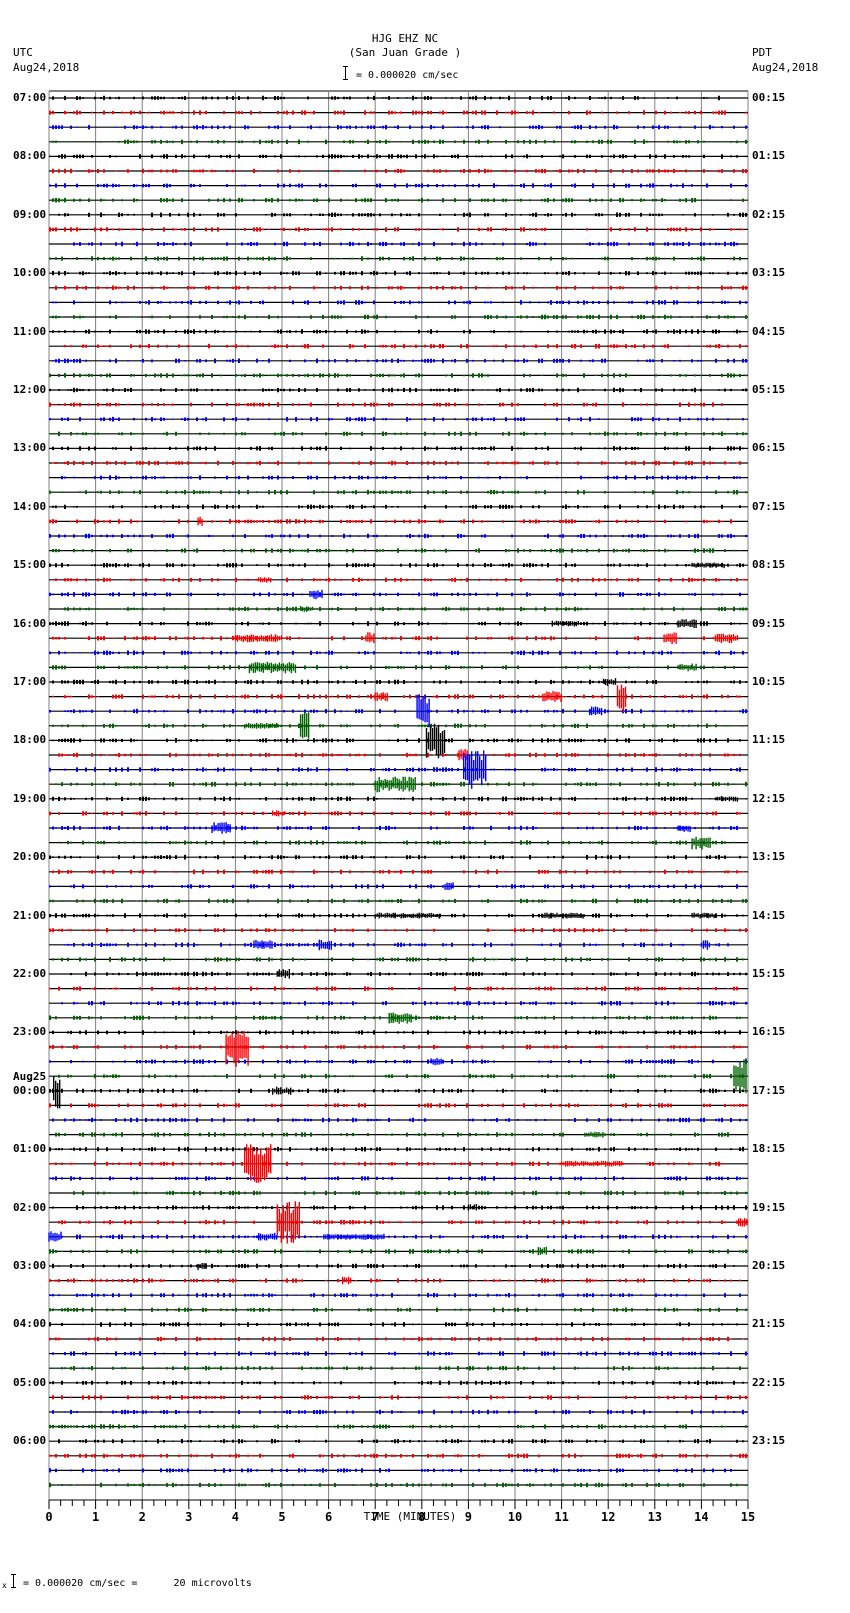  Describe the element at coordinates (769, 97) in the screenshot. I see `pdt-hour-label: 00:15` at that location.